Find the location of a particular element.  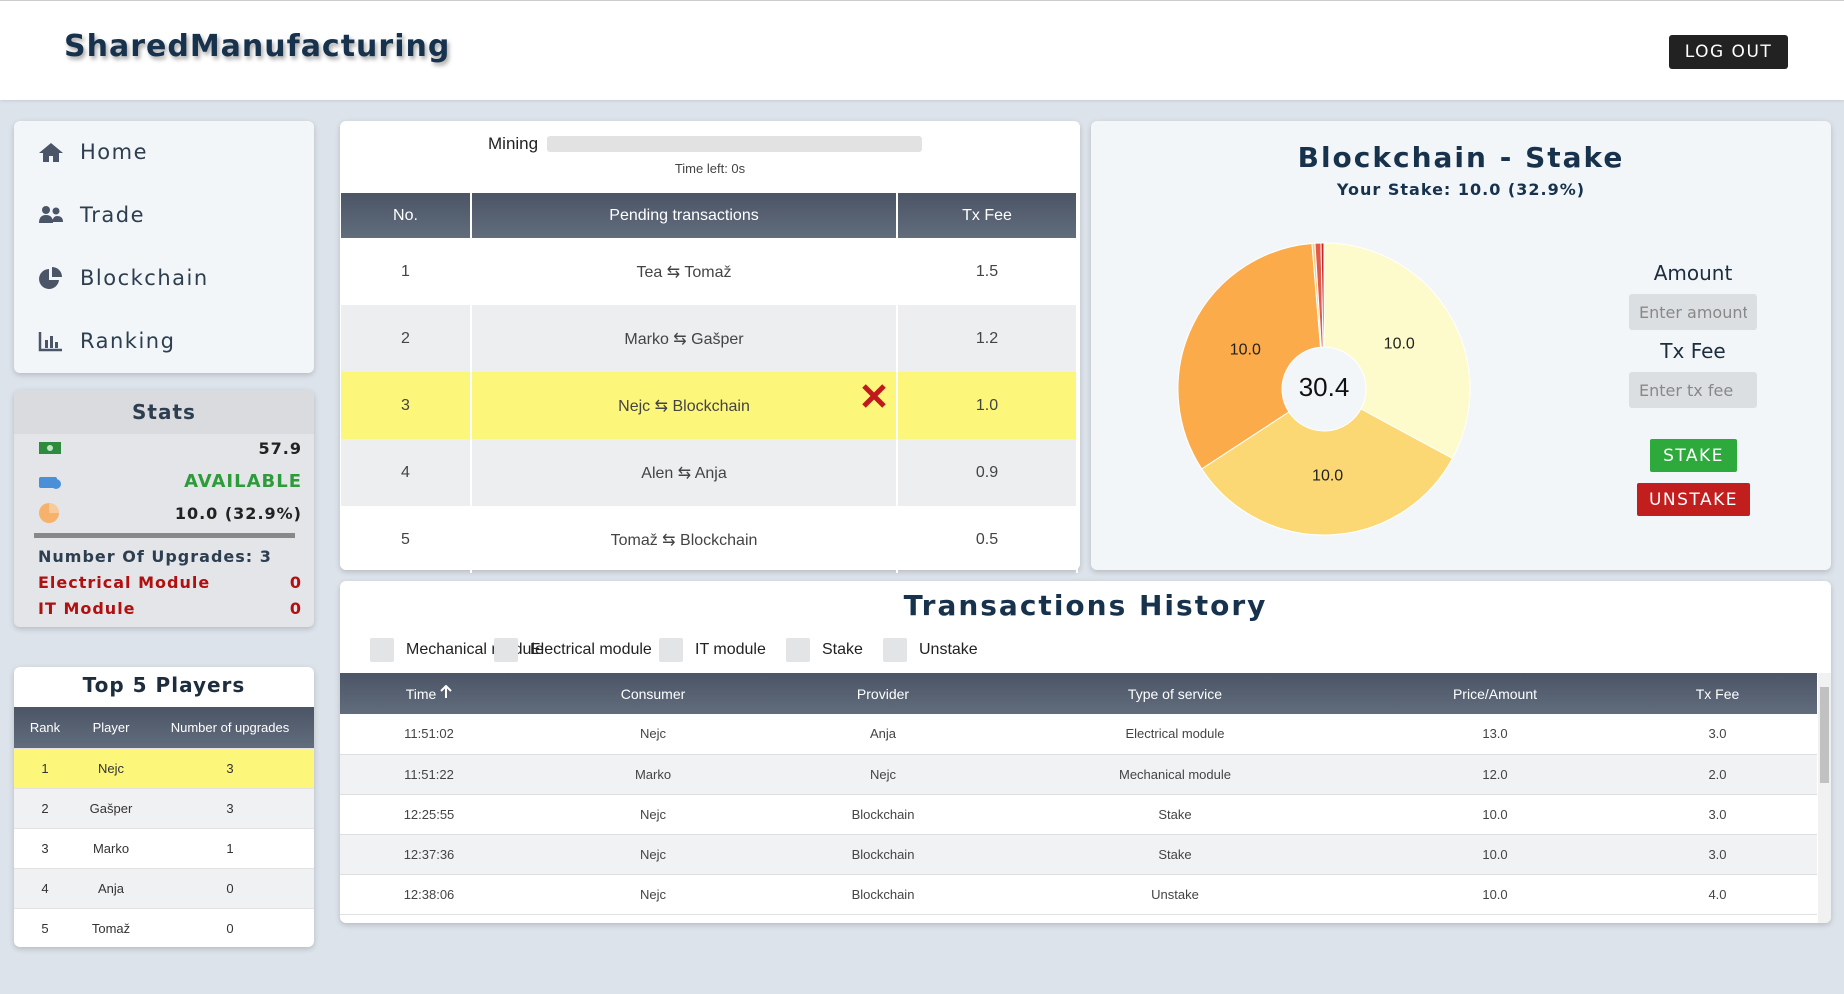

column-header: Price/Amount is located at coordinates (1495, 693).